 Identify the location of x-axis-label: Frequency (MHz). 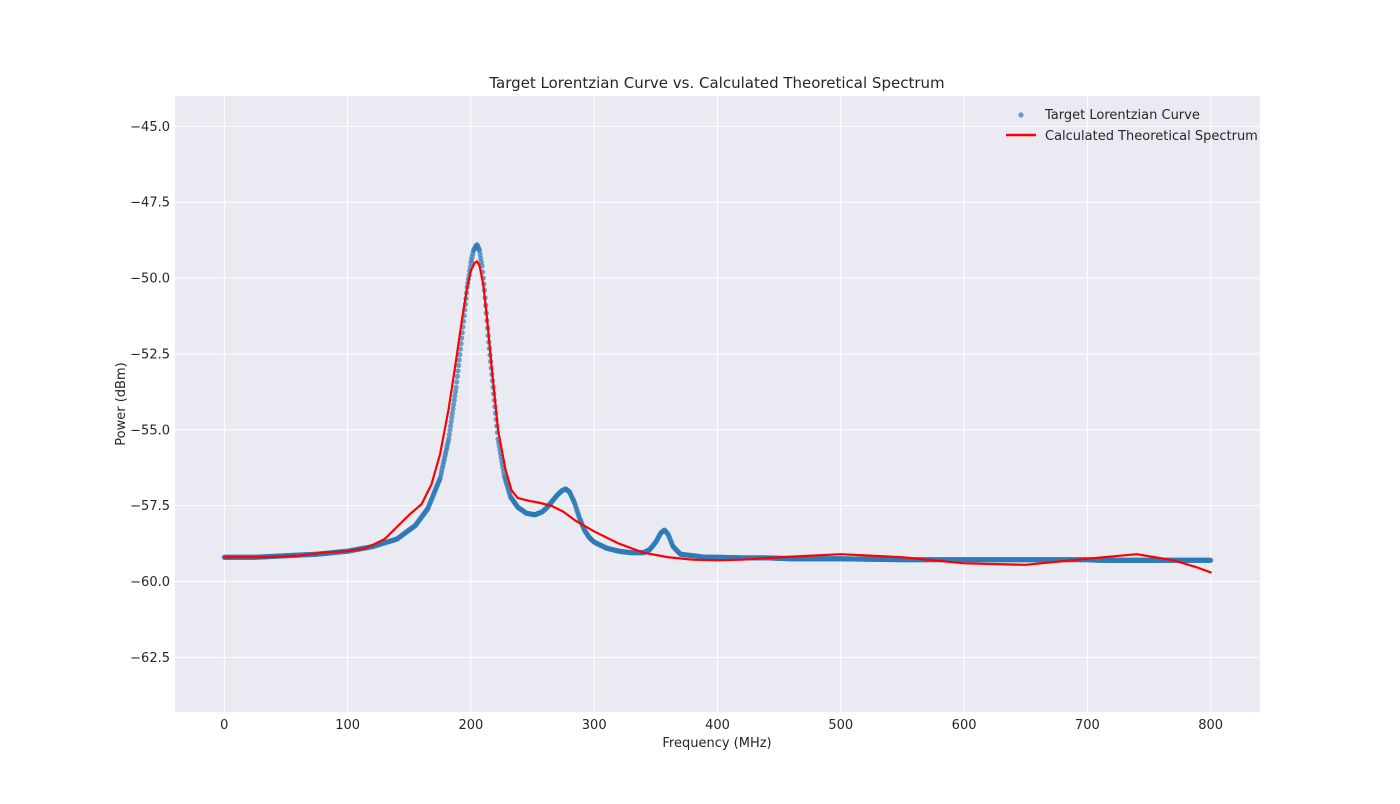
(716, 743).